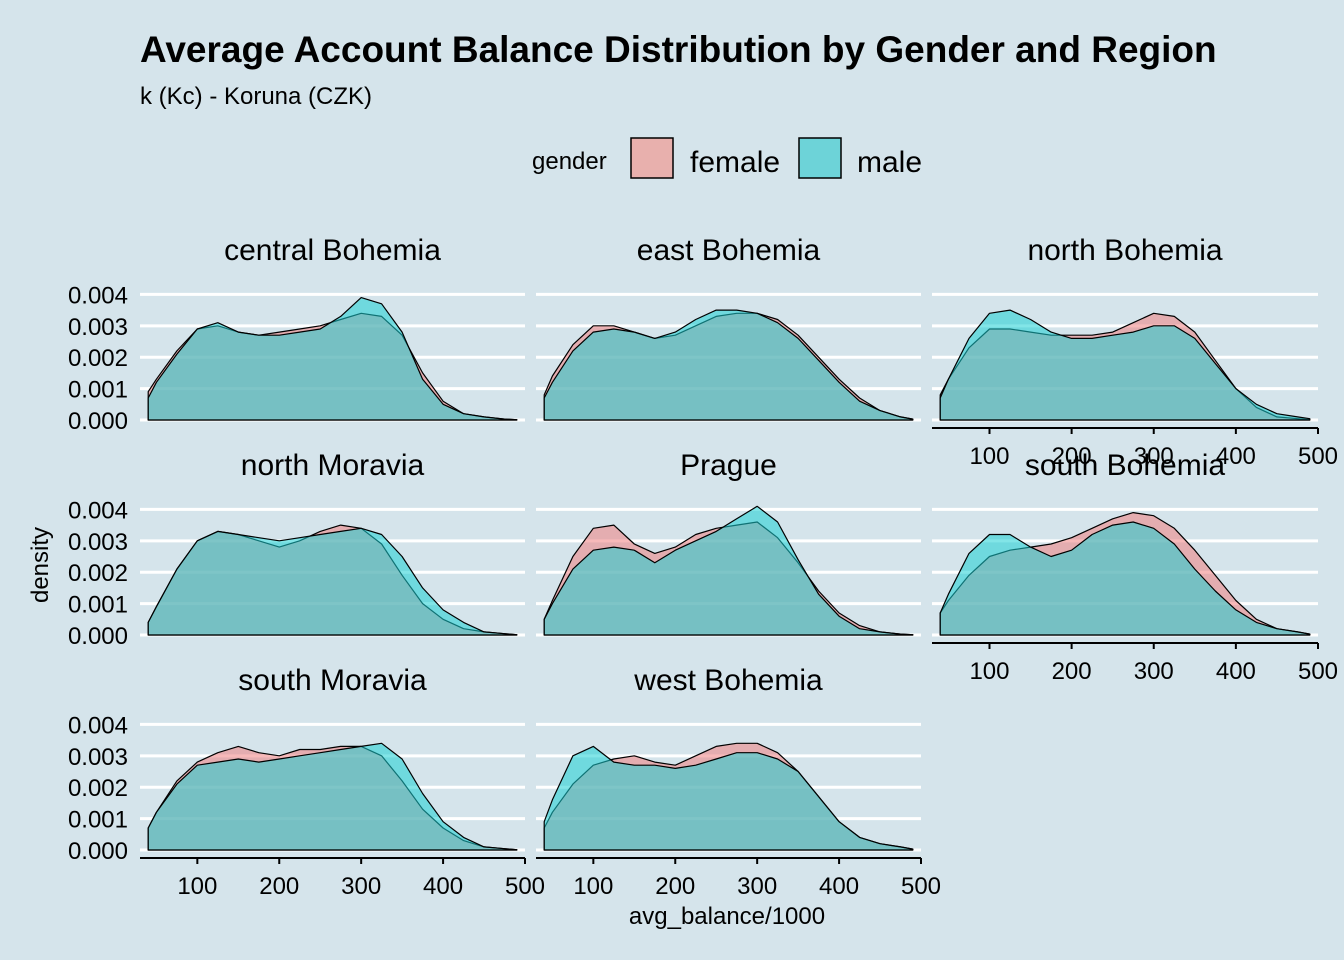  I want to click on facet-strip-label: north Moravia, so click(333, 465).